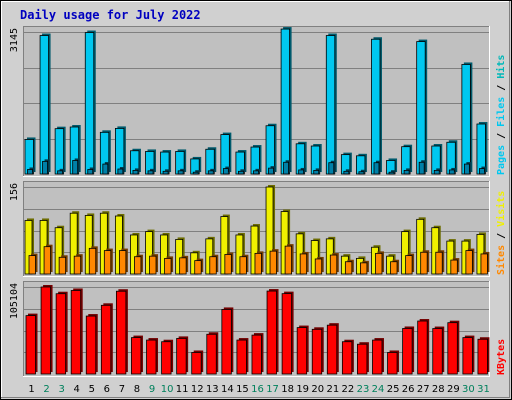 The image size is (512, 400). I want to click on sites-bar-day-16-face, so click(258, 263).